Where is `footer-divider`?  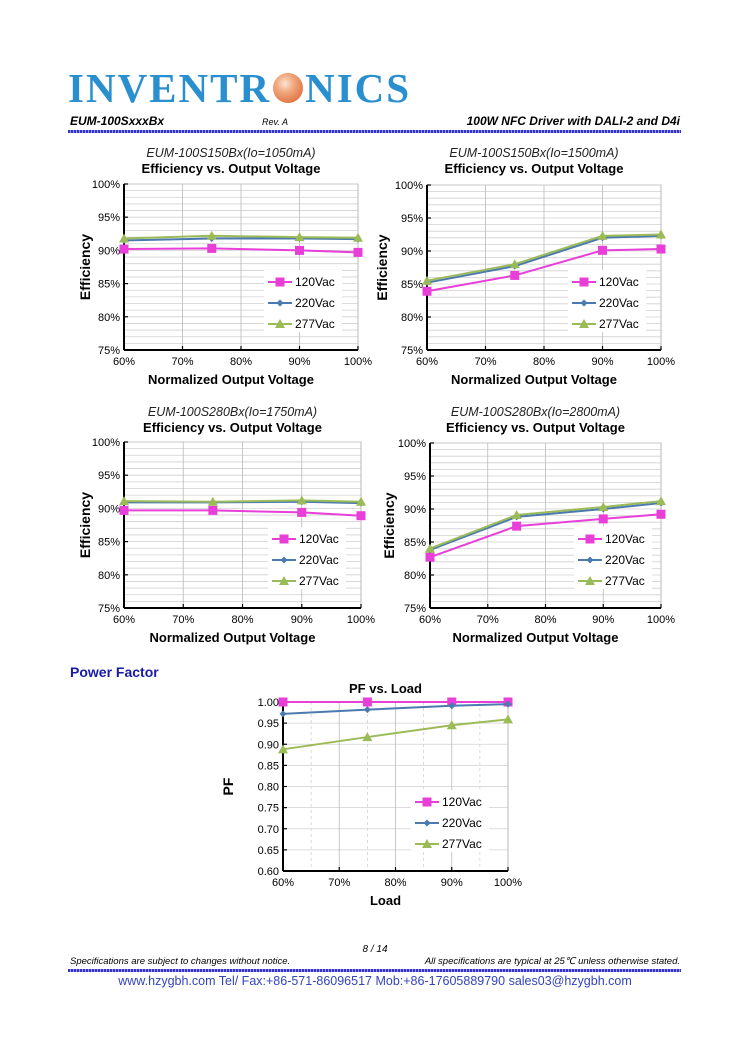
footer-divider is located at coordinates (374, 970).